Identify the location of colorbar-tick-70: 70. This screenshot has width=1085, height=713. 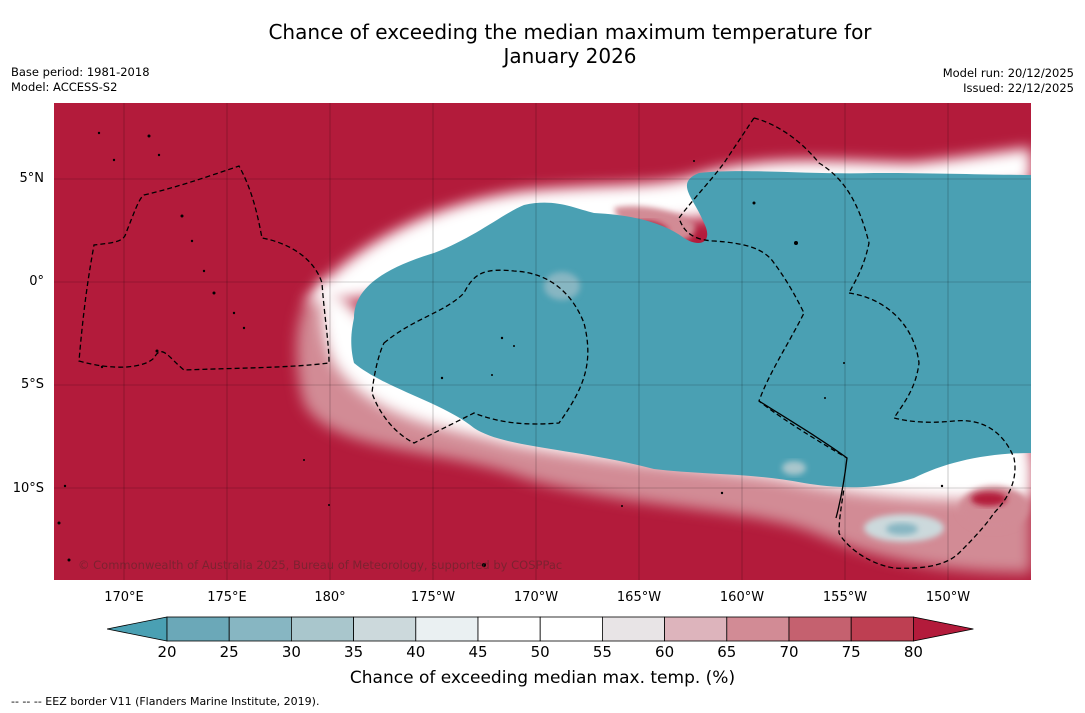
(789, 652).